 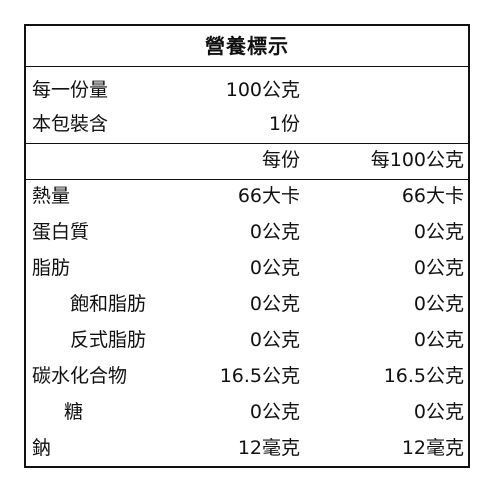 What do you see at coordinates (42, 448) in the screenshot?
I see `nutrient-name: 鈉` at bounding box center [42, 448].